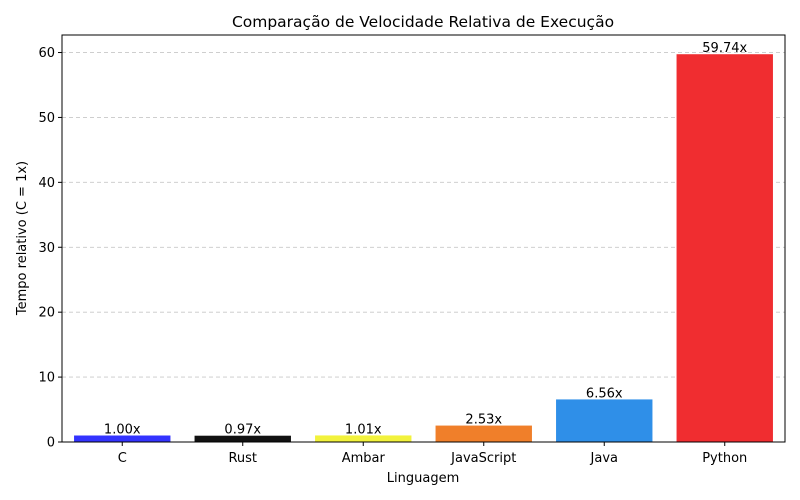 The image size is (800, 500). What do you see at coordinates (51, 443) in the screenshot?
I see `y-tick-label-0: 0` at bounding box center [51, 443].